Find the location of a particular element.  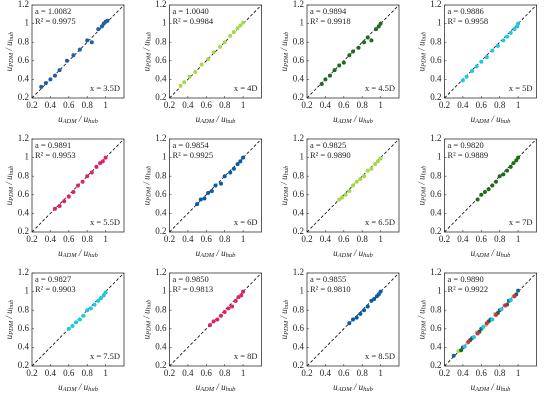

position-label: x = 5.5D is located at coordinates (105, 222).